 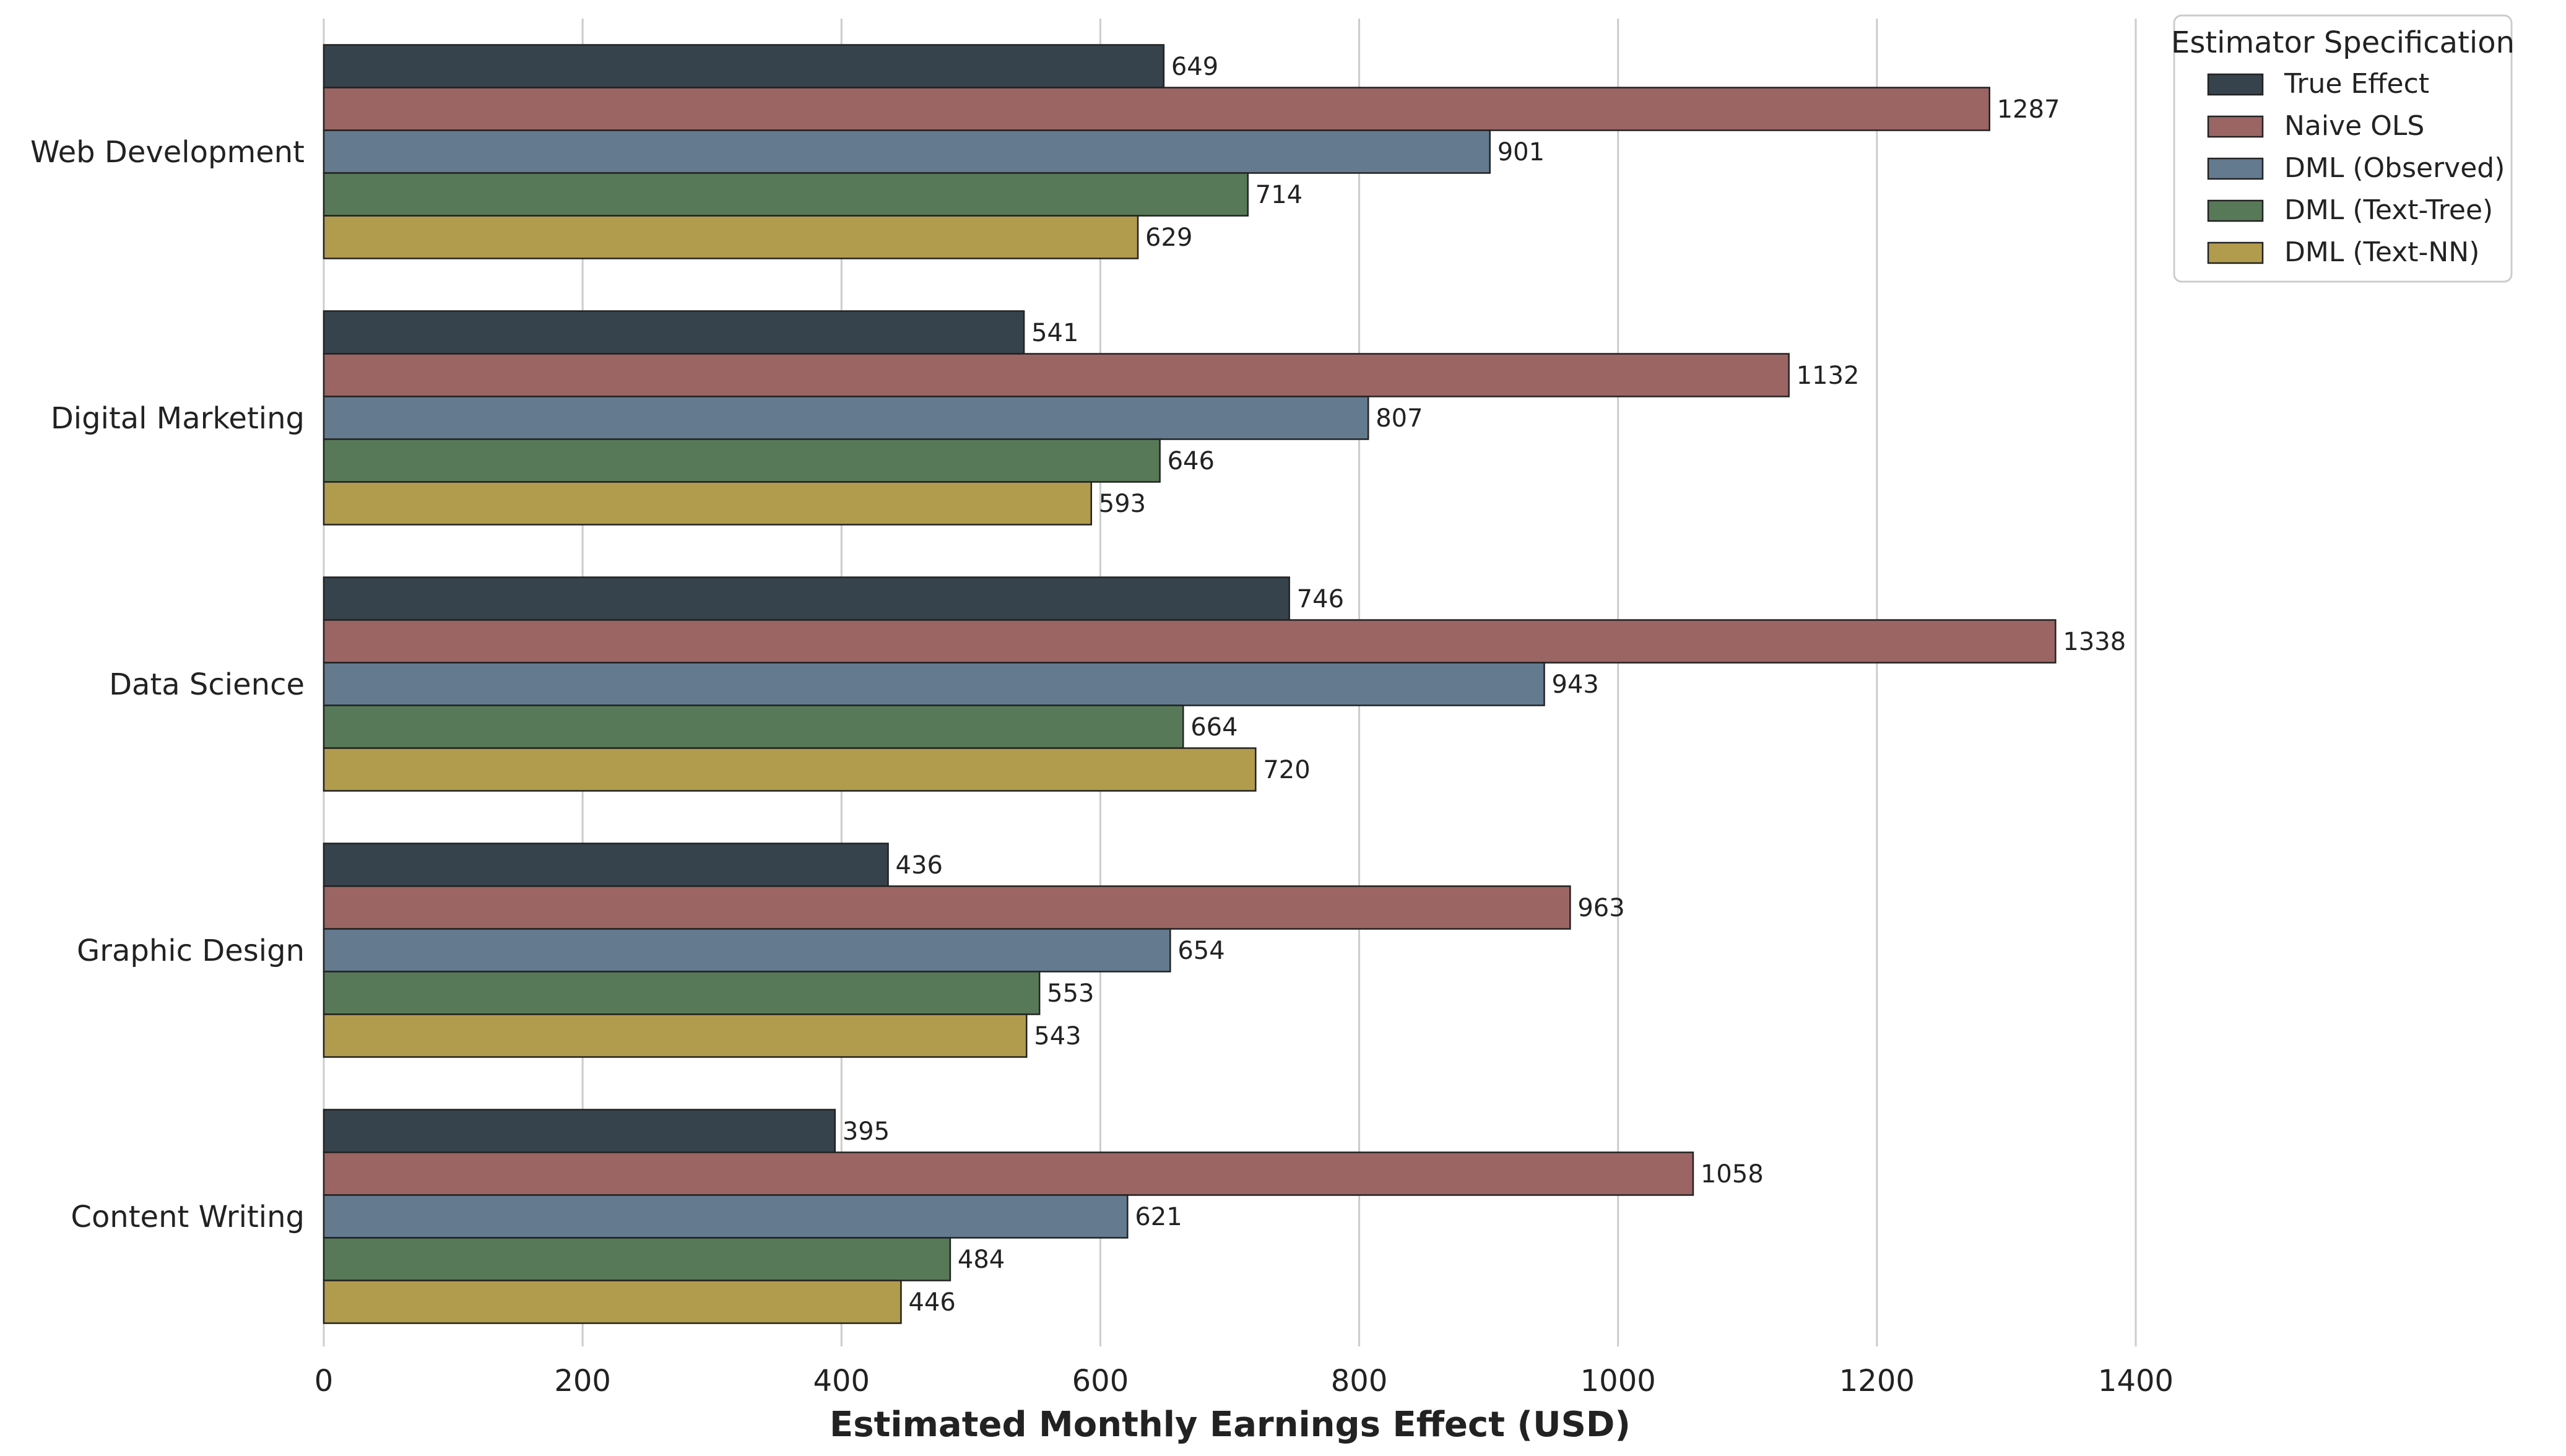 What do you see at coordinates (1575, 684) in the screenshot?
I see `data-label: 943` at bounding box center [1575, 684].